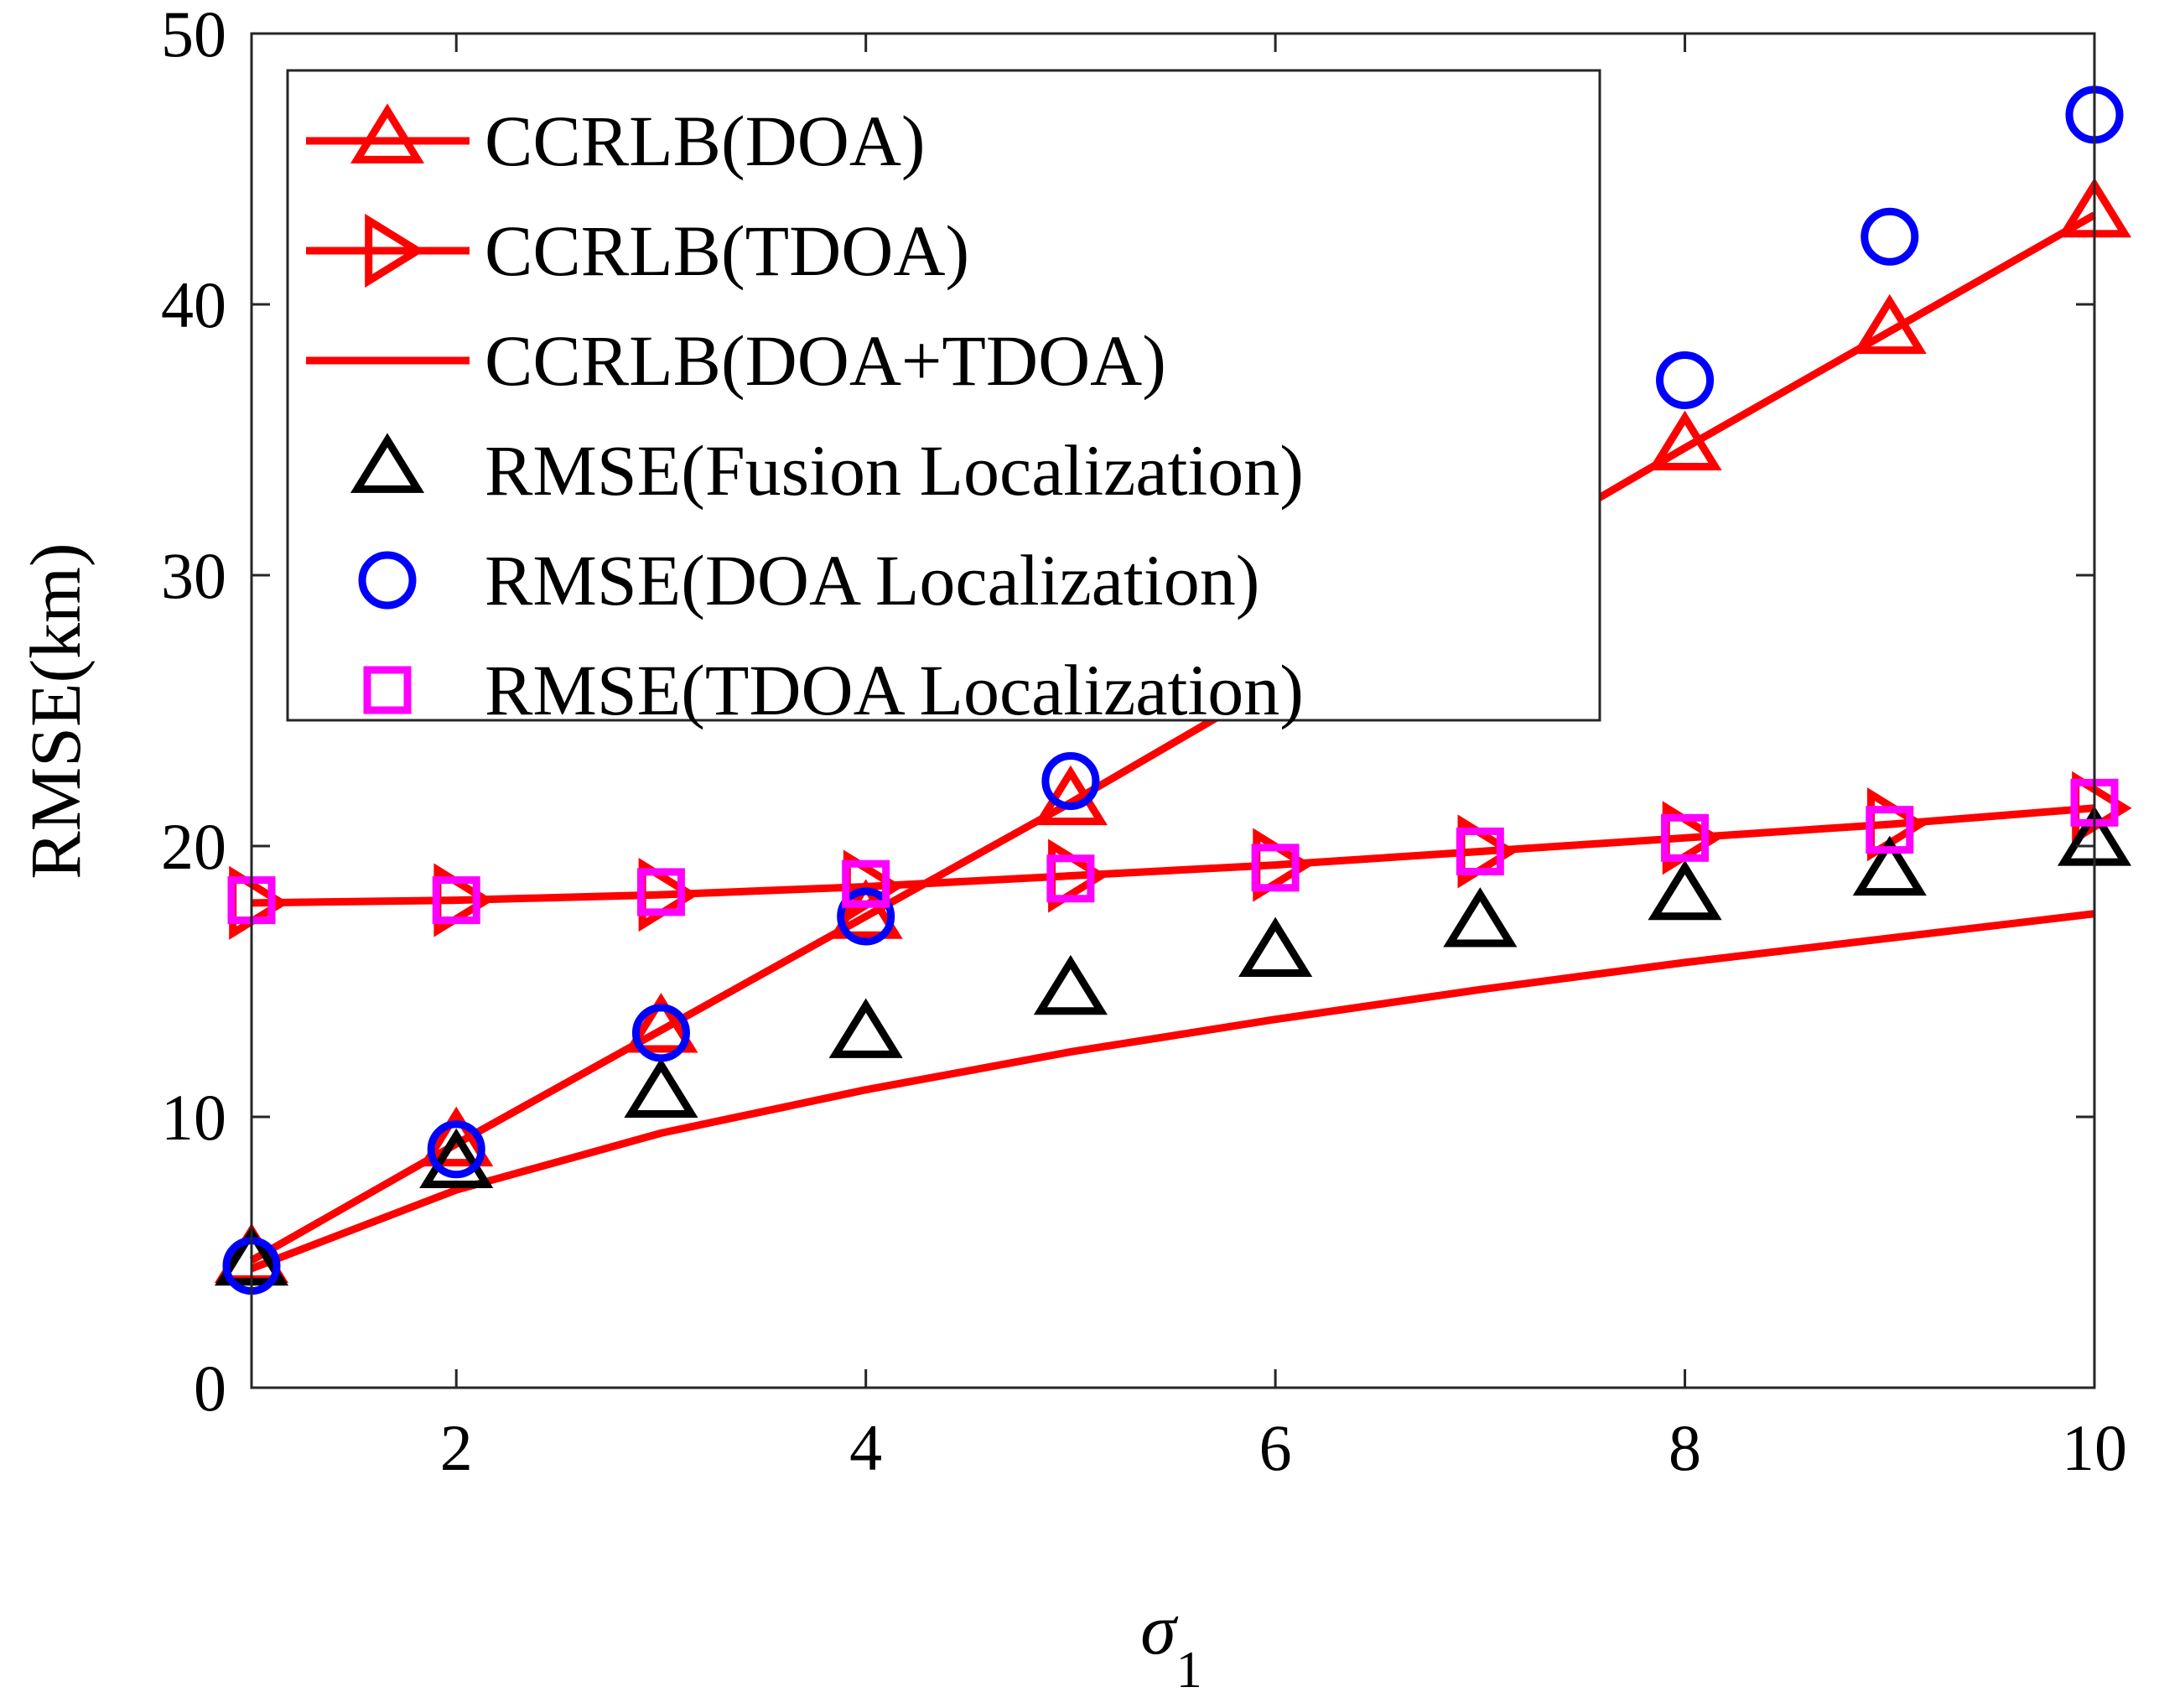 This screenshot has height=1708, width=2159. I want to click on x-tick-label-8: 8, so click(1685, 1448).